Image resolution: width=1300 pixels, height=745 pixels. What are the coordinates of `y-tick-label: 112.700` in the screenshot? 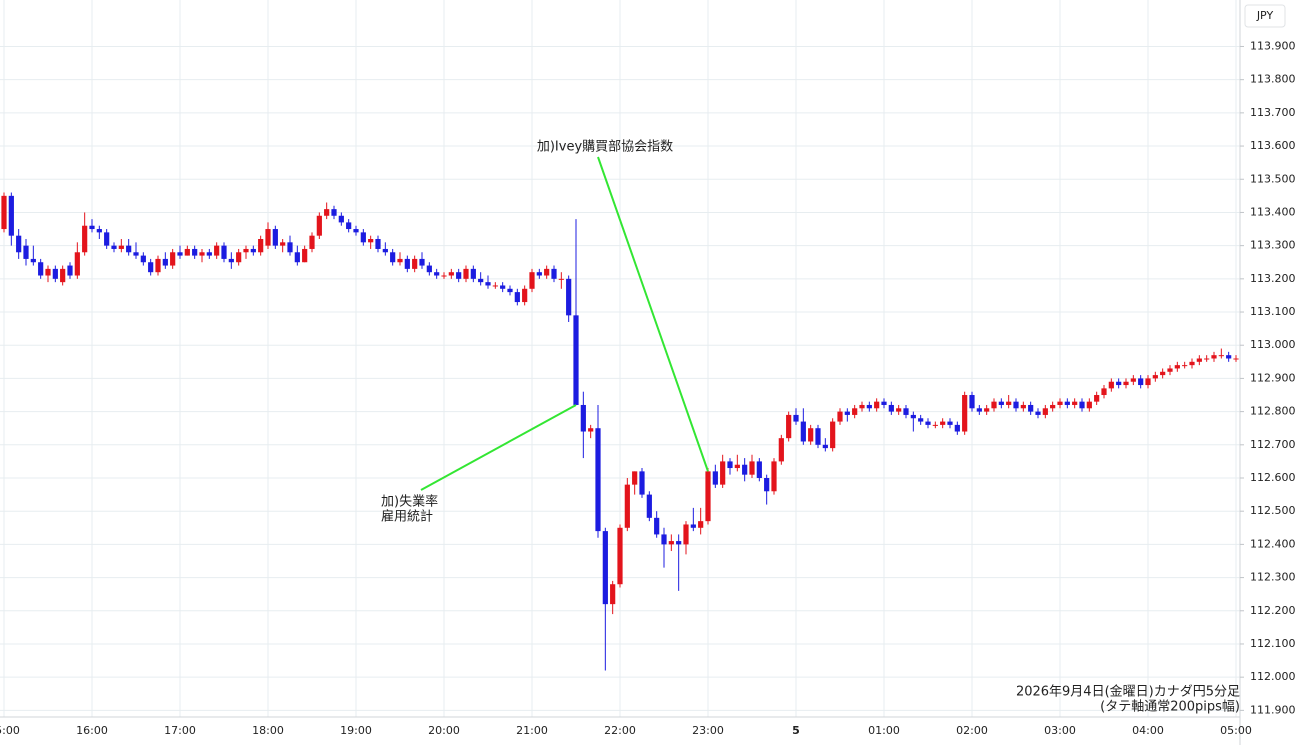 It's located at (1273, 444).